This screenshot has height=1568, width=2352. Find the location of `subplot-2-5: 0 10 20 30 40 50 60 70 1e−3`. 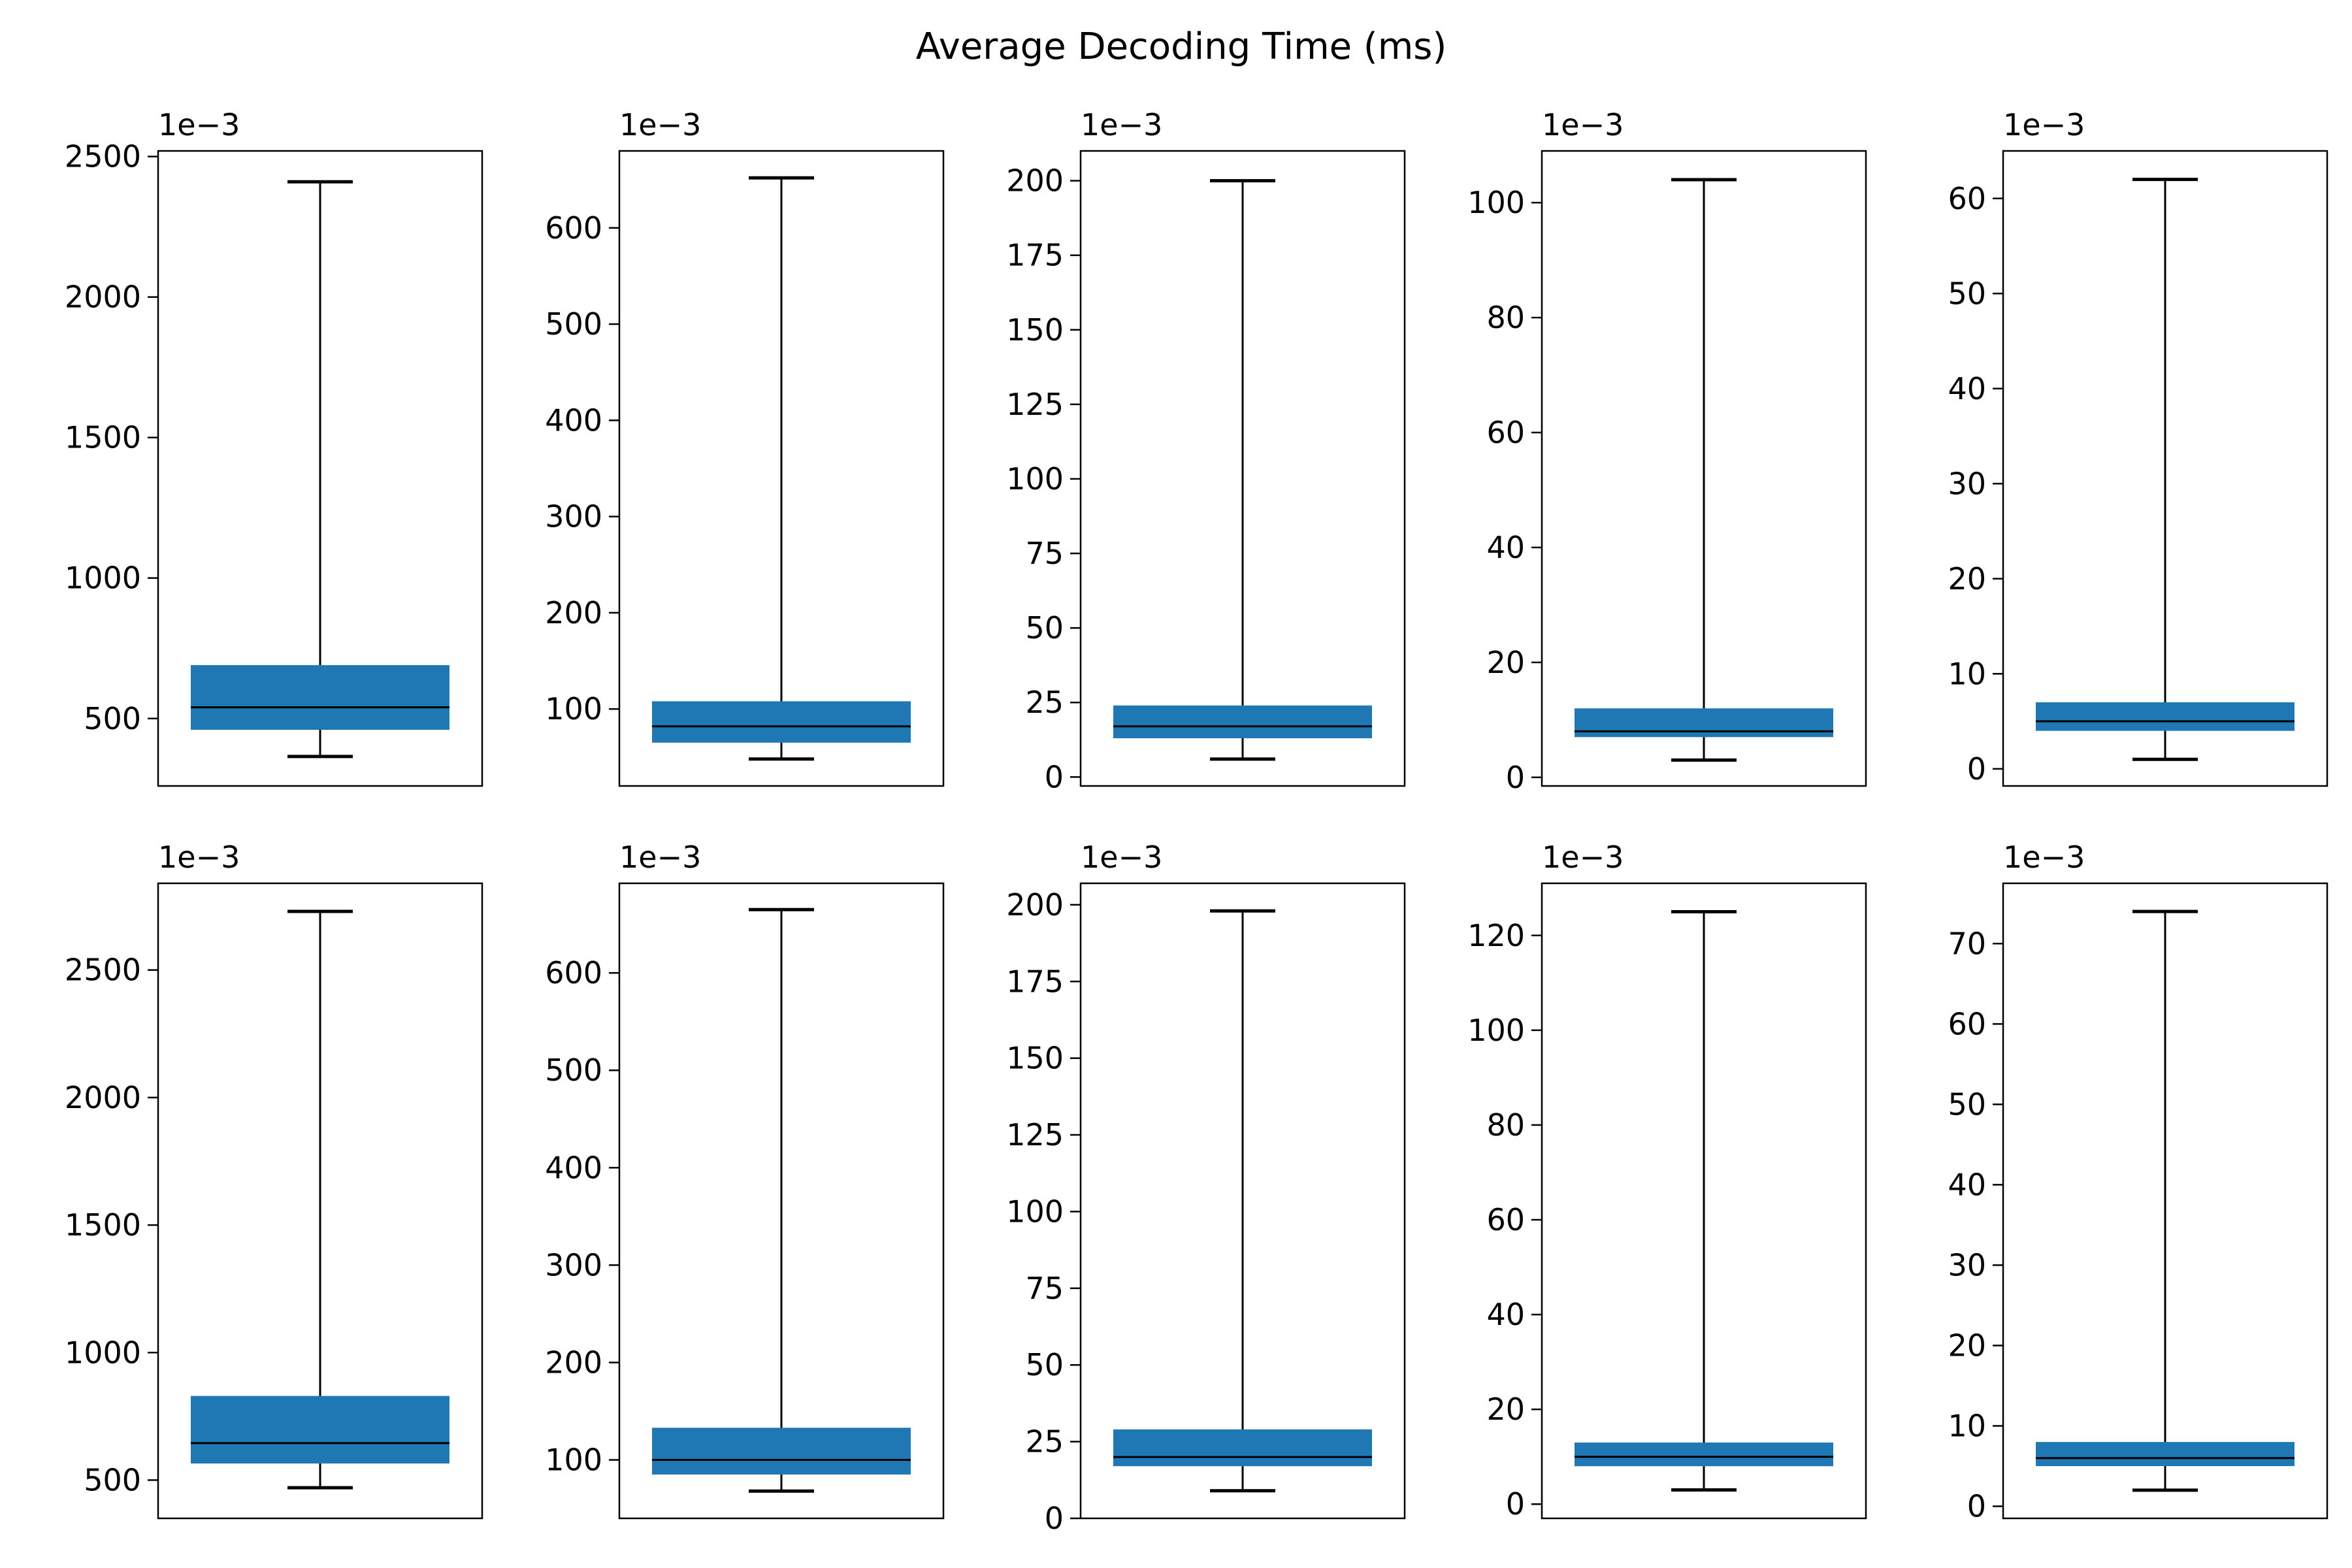

subplot-2-5: 0 10 20 30 40 50 60 70 1e−3 is located at coordinates (2138, 1182).